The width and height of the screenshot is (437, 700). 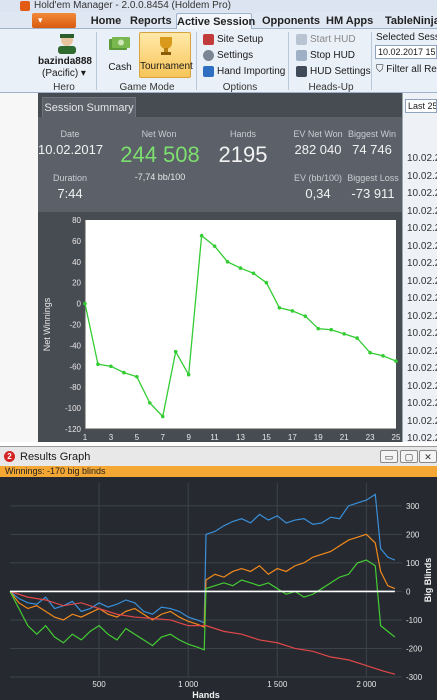 I want to click on y-tick-label: 0, so click(x=408, y=591).